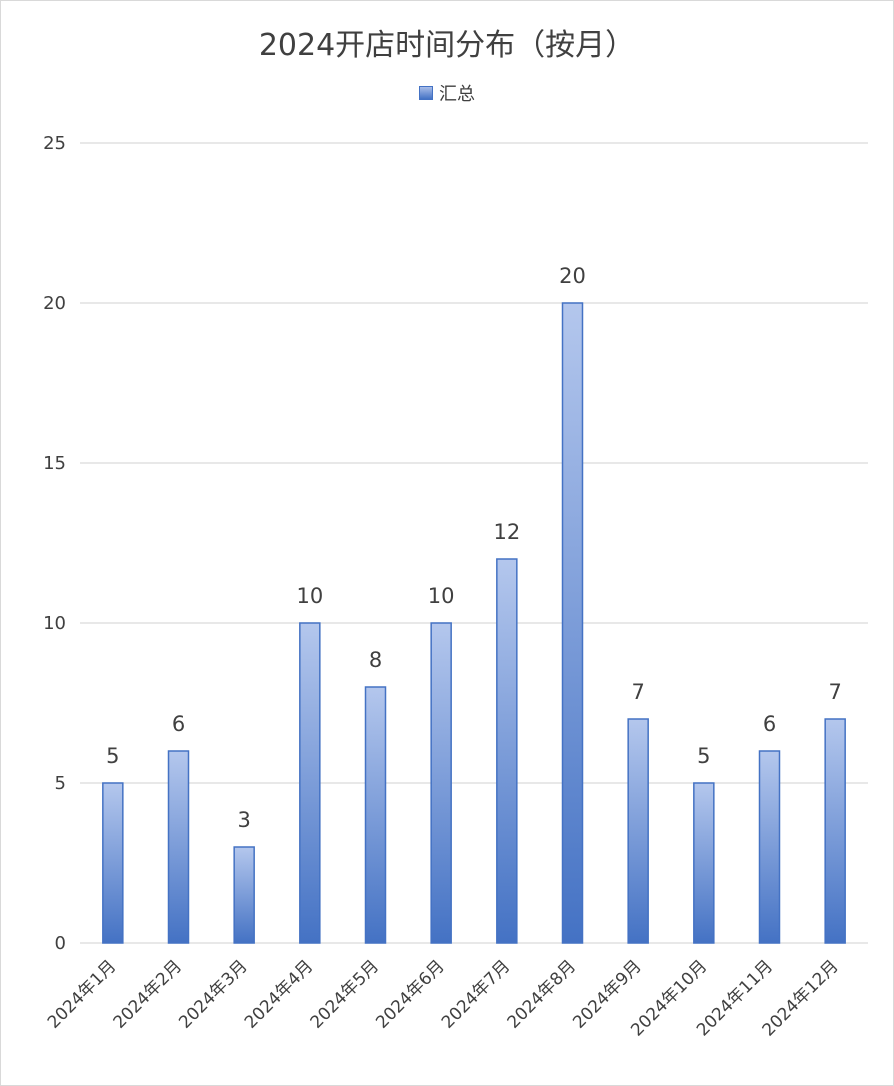 This screenshot has height=1086, width=894. What do you see at coordinates (60, 943) in the screenshot?
I see `y-tick-label: 0` at bounding box center [60, 943].